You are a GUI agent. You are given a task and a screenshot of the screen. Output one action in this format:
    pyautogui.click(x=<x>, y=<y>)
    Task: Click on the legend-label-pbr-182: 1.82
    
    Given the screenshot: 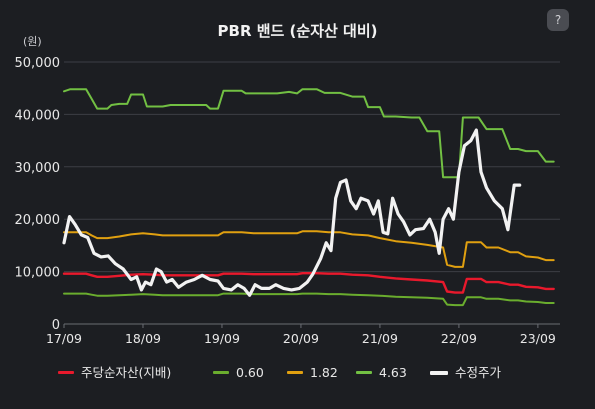 What is the action you would take?
    pyautogui.click(x=324, y=372)
    